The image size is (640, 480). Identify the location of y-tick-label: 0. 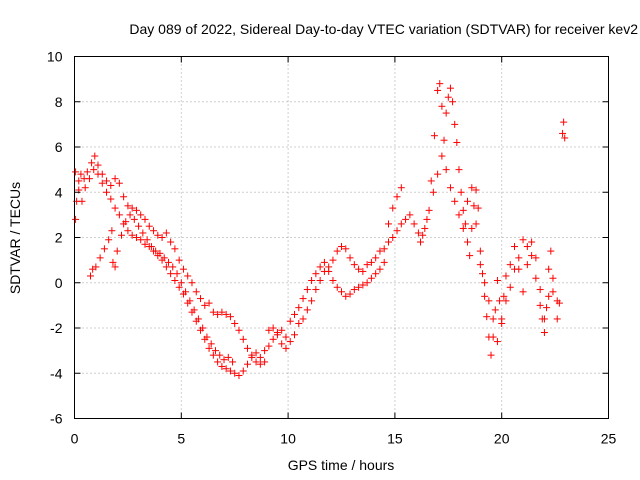
(59, 283).